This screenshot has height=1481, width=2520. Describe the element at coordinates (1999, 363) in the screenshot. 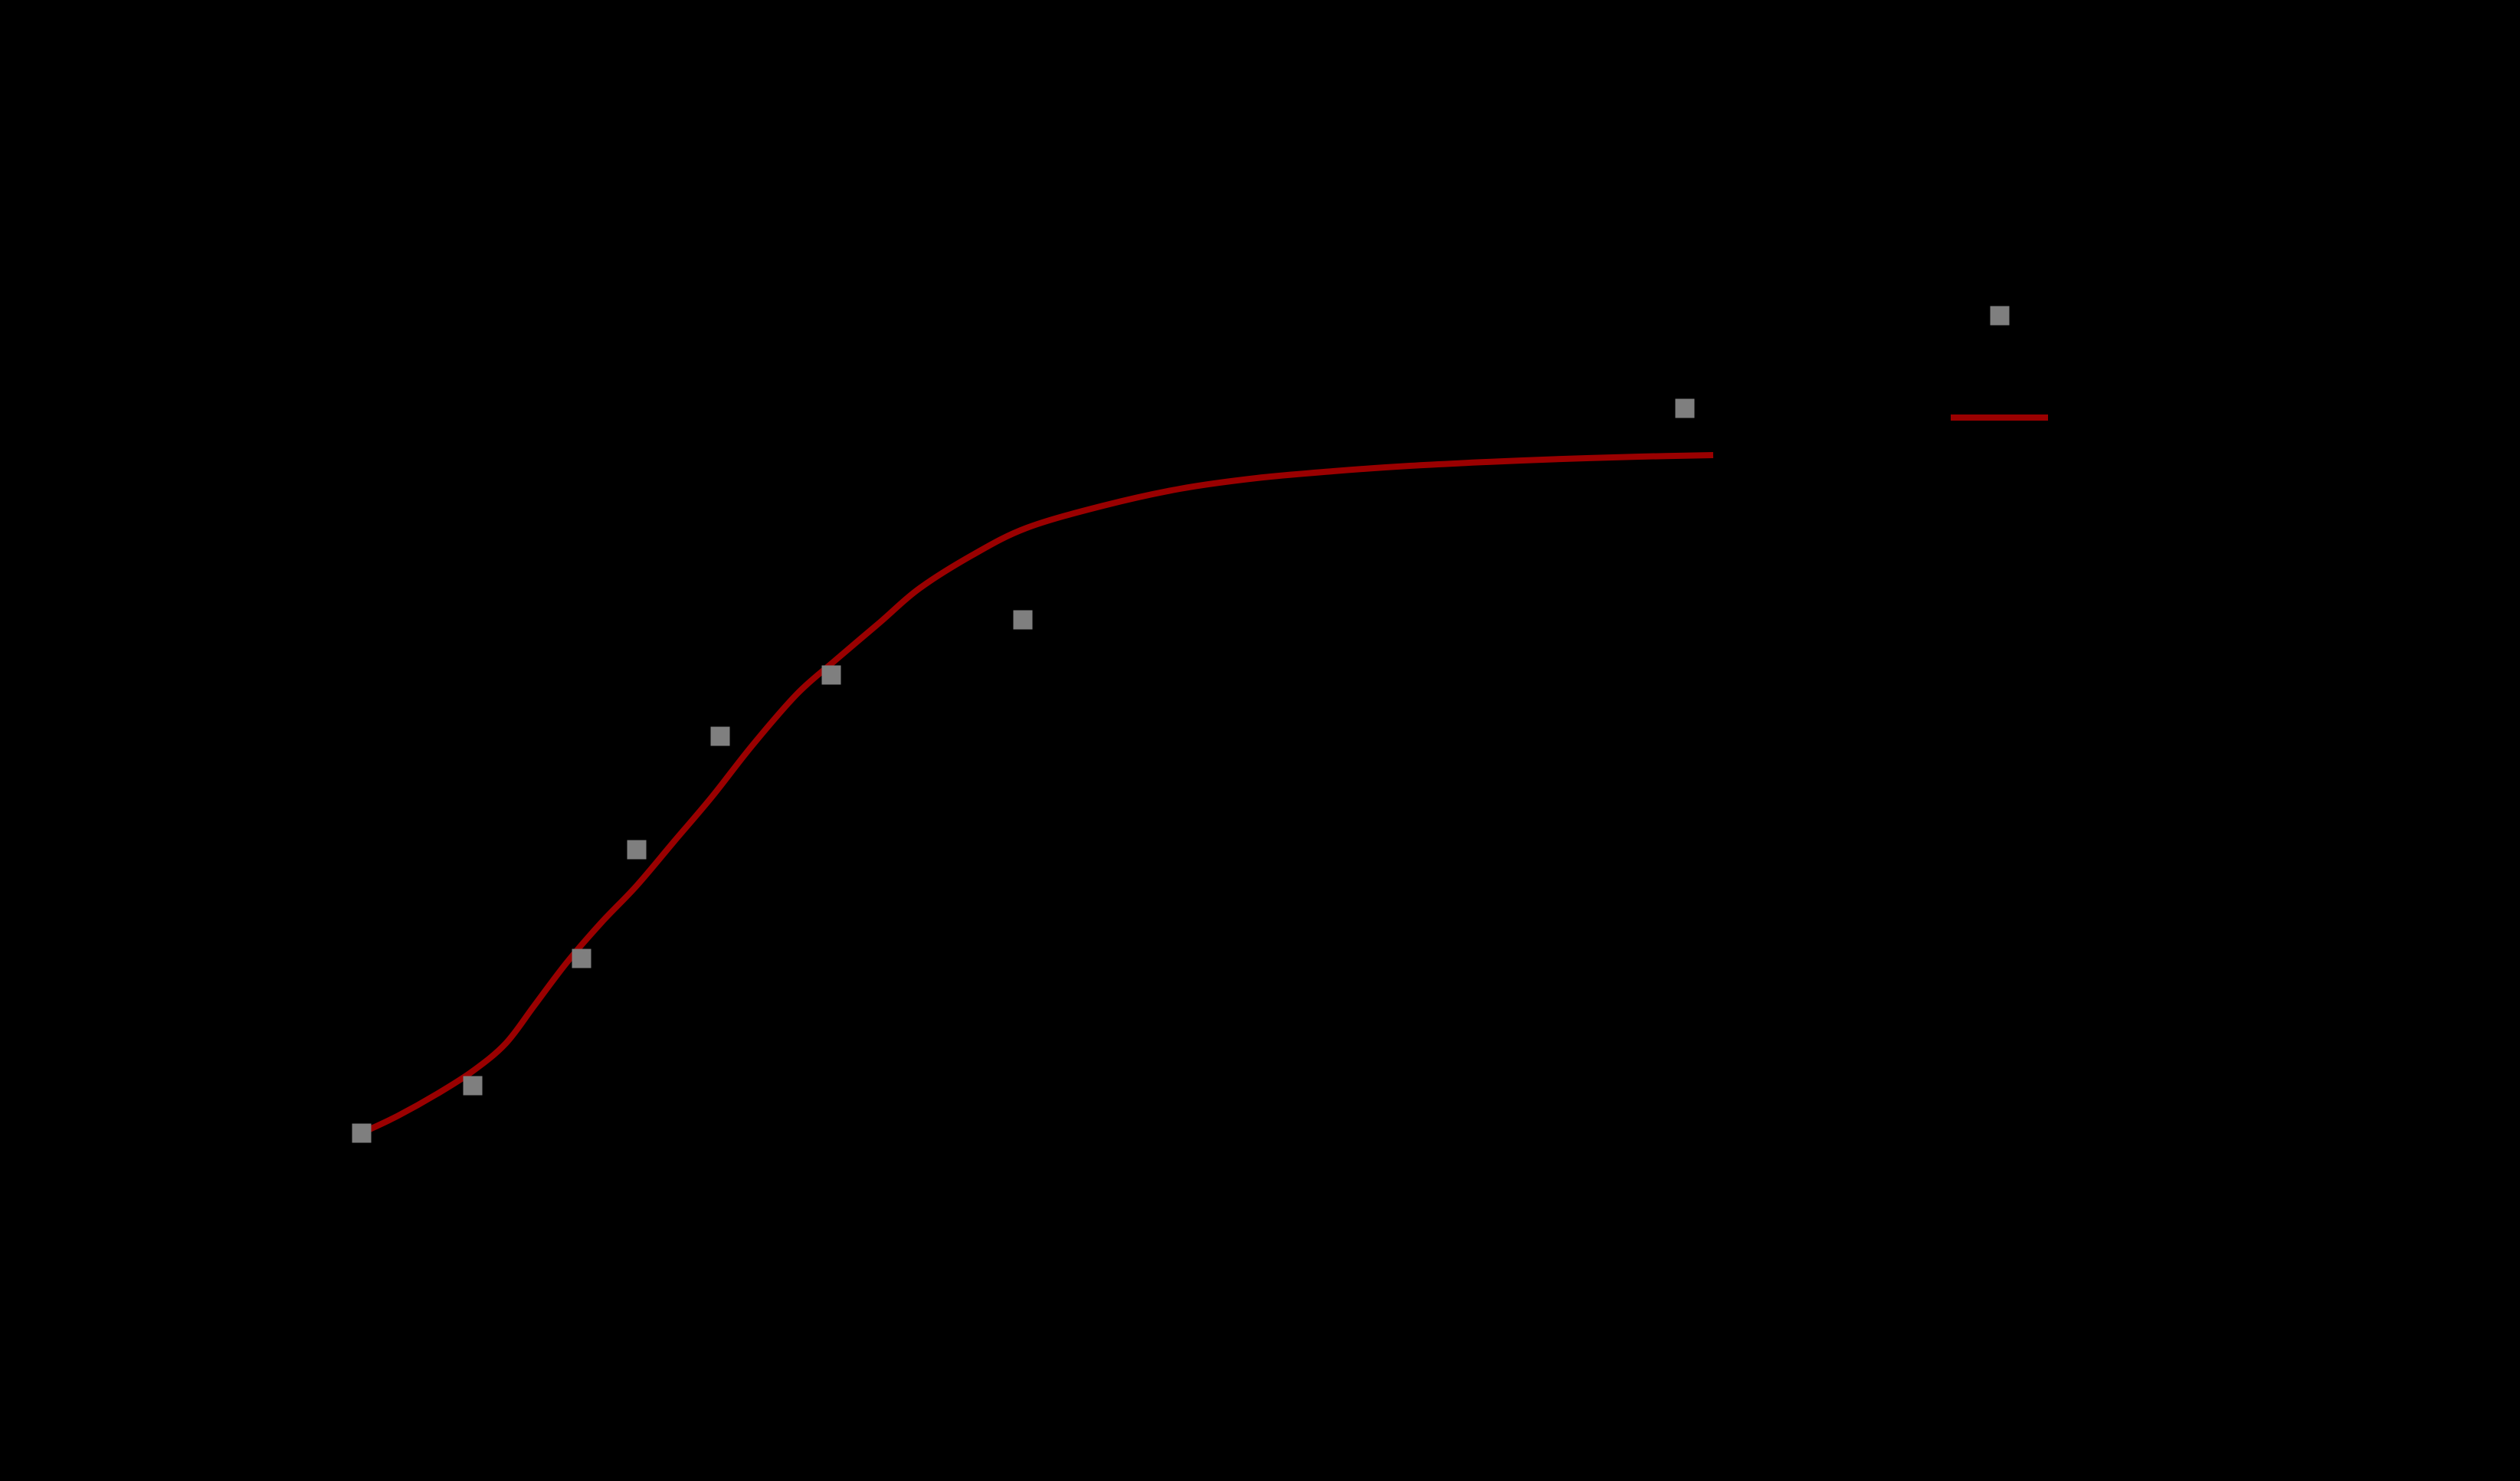

I see `legend` at that location.